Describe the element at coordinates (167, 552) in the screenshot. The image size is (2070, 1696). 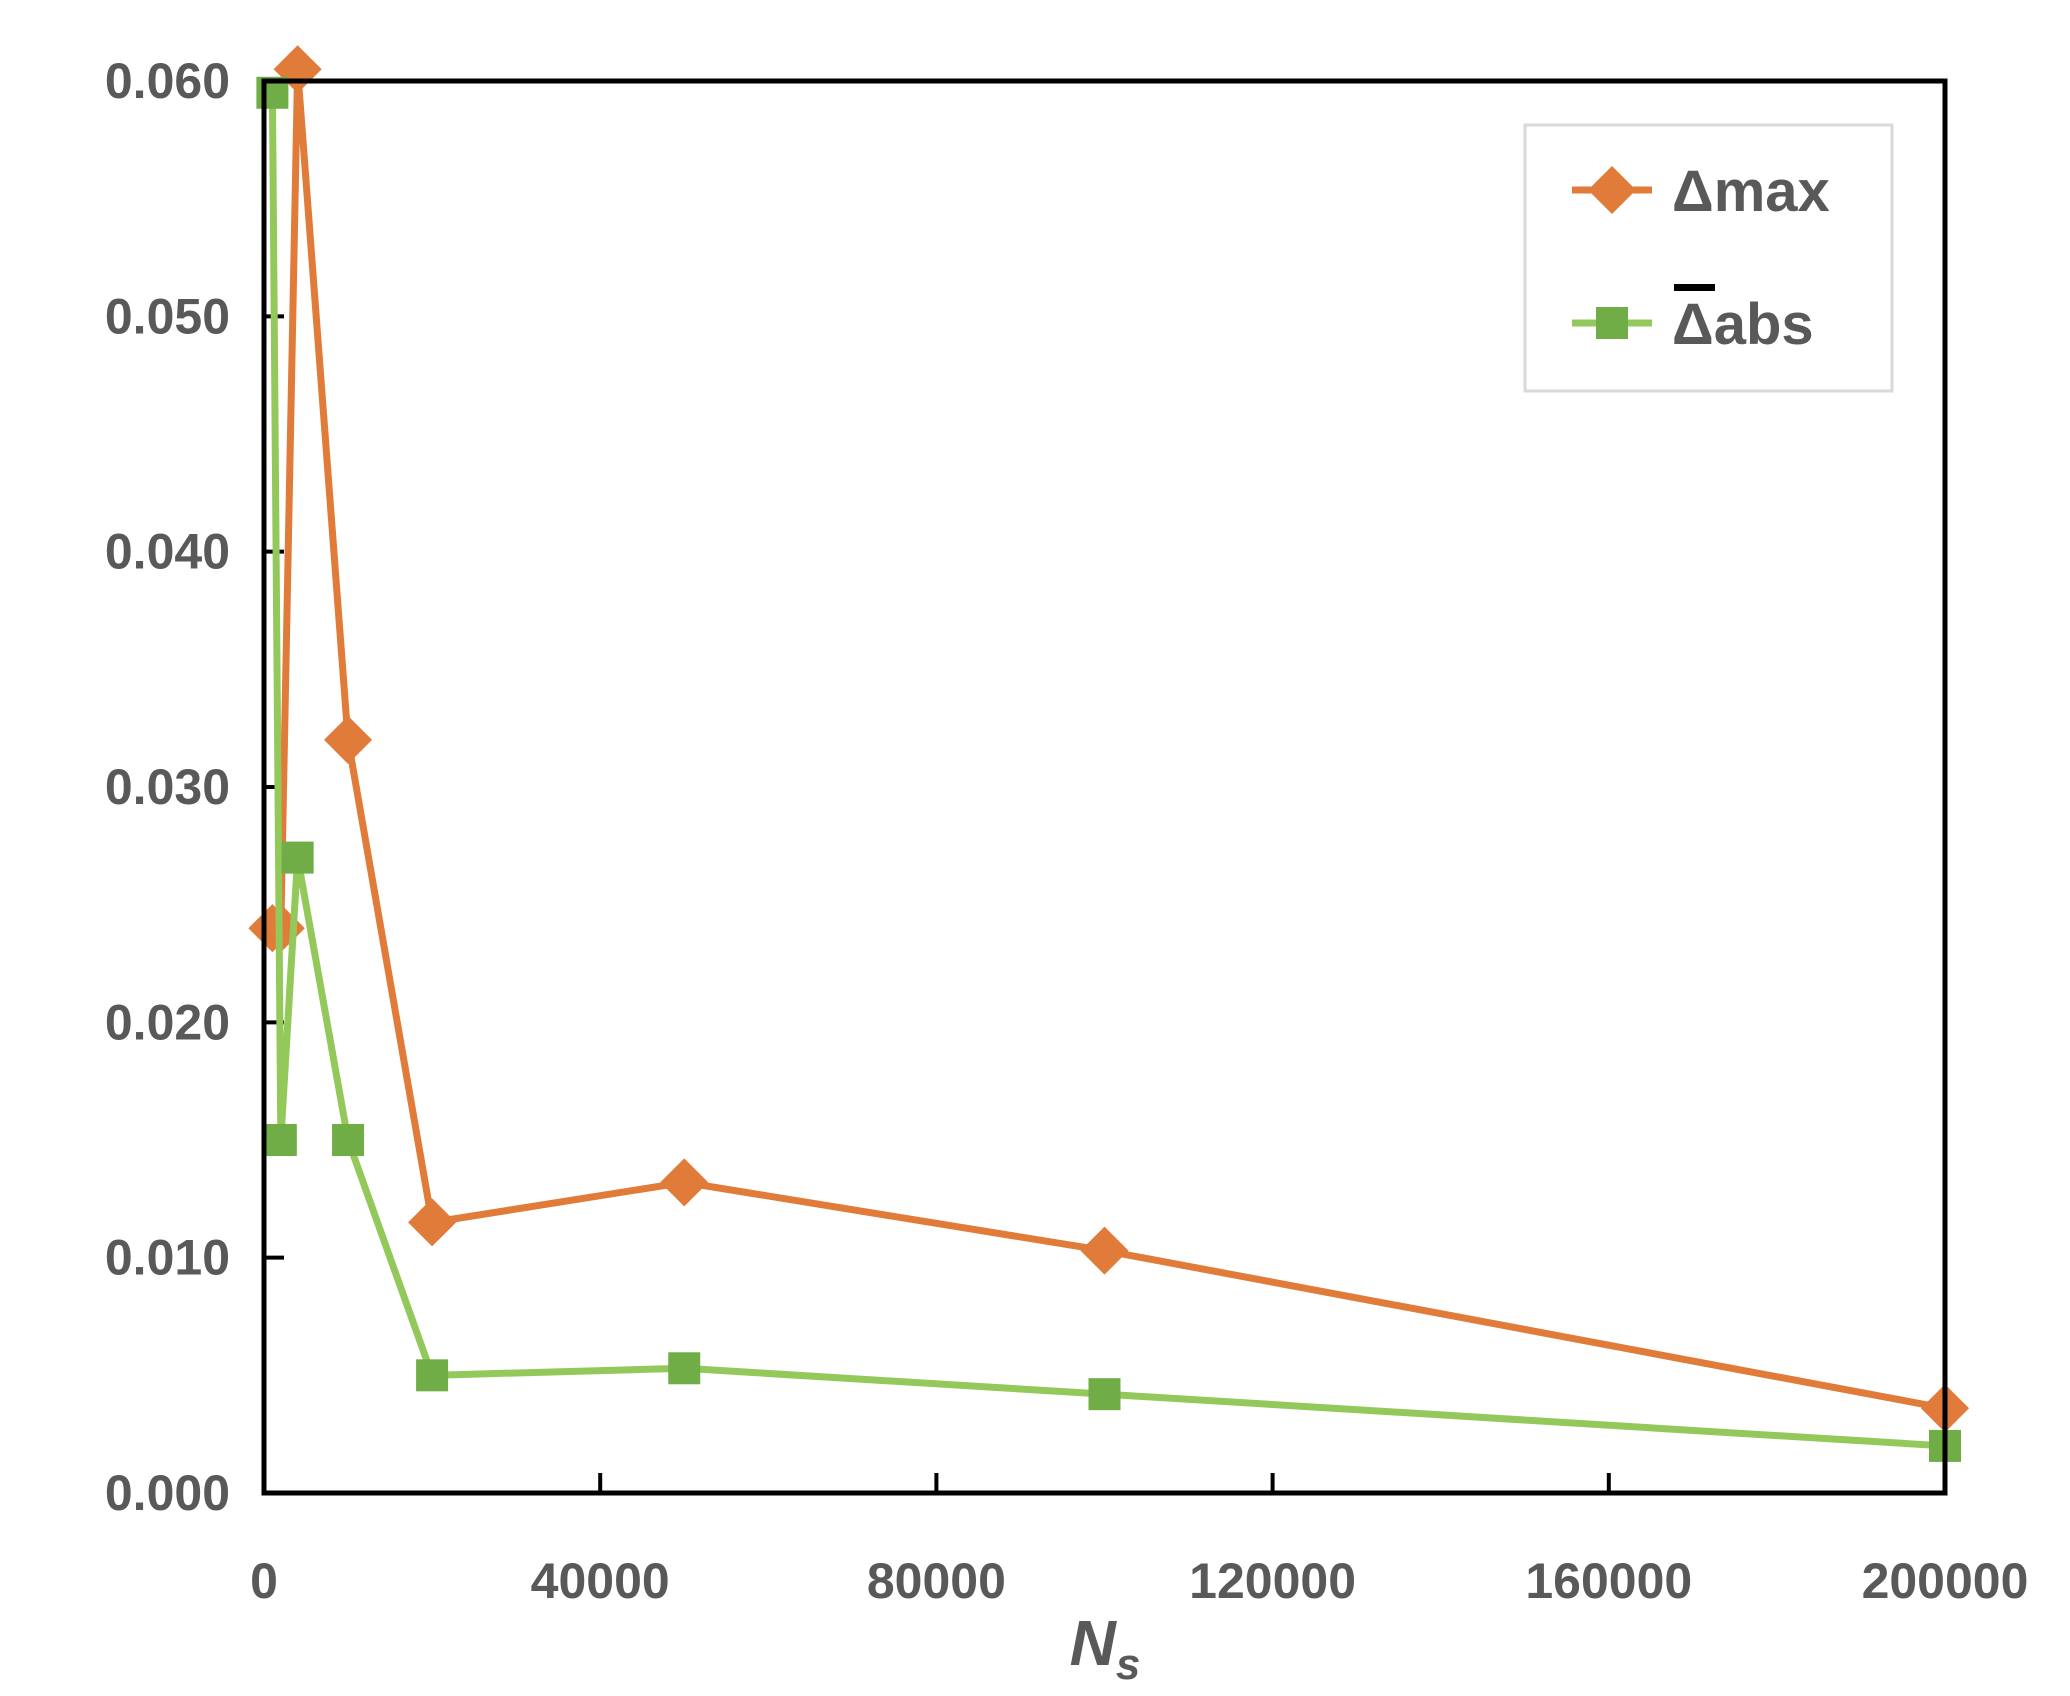
I see `y-tick-label-4: 0.040` at that location.